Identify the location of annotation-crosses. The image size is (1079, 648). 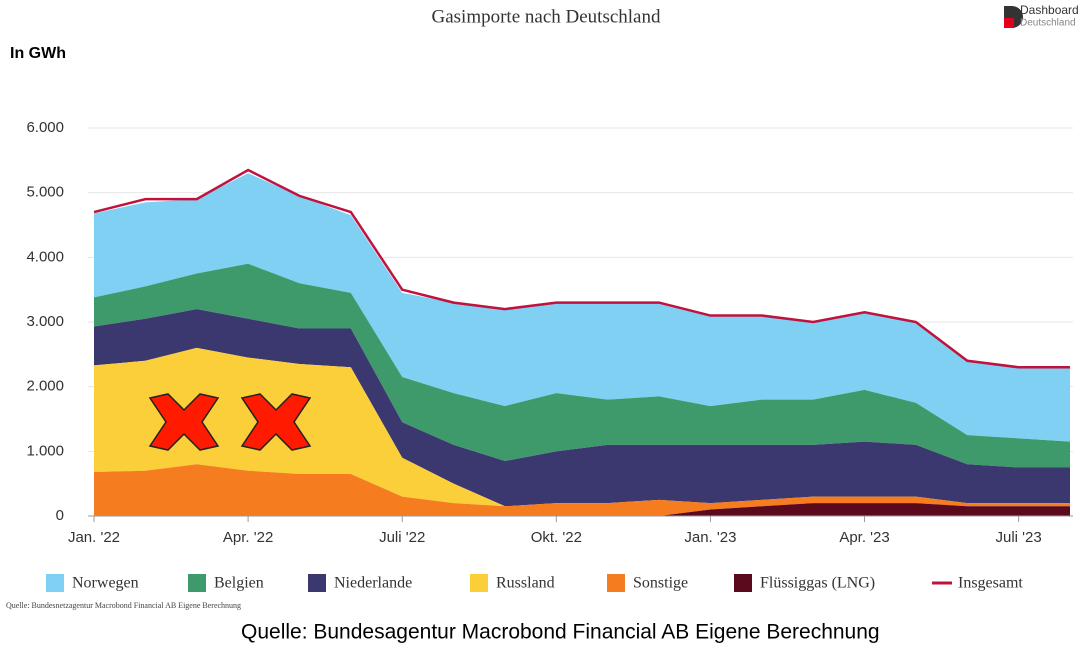
(230, 422).